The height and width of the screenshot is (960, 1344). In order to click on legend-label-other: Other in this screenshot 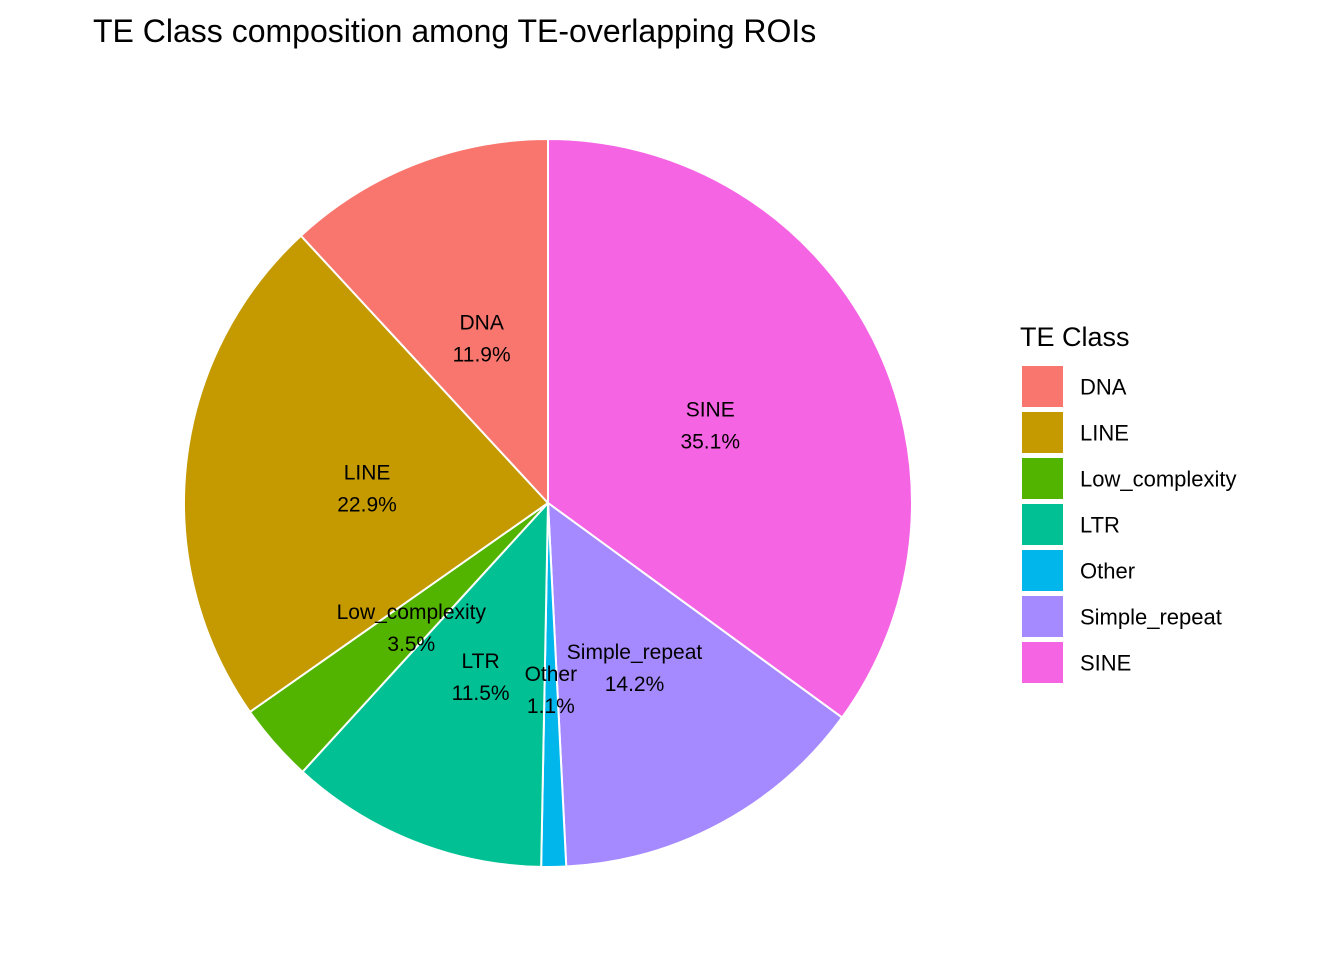, I will do `click(1107, 571)`.